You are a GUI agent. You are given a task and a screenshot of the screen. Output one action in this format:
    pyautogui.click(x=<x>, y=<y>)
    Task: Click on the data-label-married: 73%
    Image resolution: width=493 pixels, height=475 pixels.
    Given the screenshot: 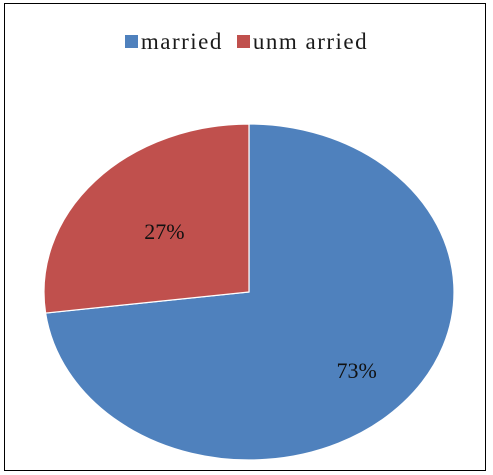 What is the action you would take?
    pyautogui.click(x=356, y=370)
    